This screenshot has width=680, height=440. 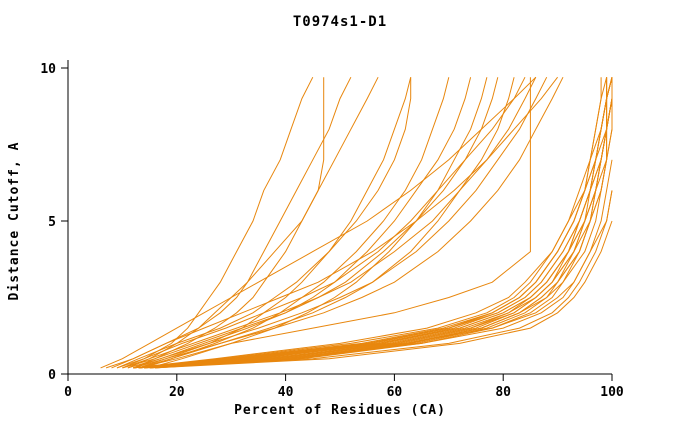 What do you see at coordinates (340, 410) in the screenshot?
I see `x-axis-label: Percent of Residues (CA)` at bounding box center [340, 410].